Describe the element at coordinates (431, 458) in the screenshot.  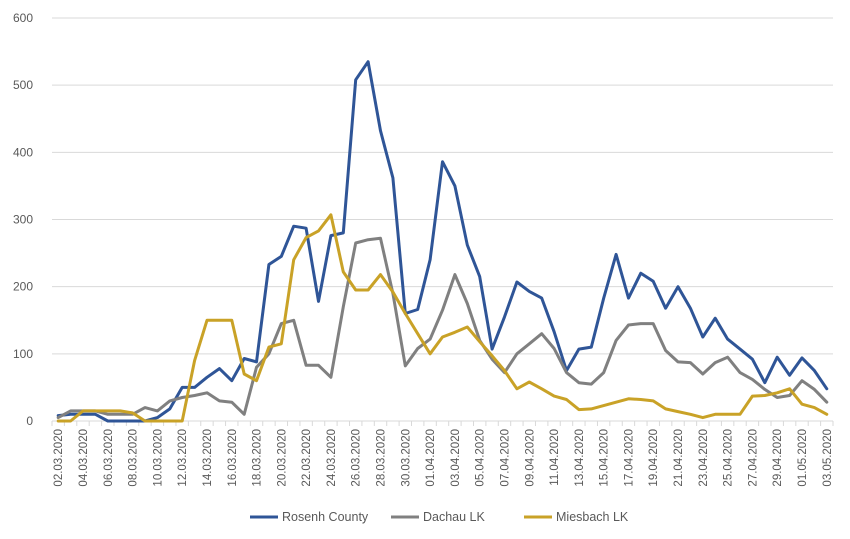
I see `x-tick-label: 01.04.2020` at that location.